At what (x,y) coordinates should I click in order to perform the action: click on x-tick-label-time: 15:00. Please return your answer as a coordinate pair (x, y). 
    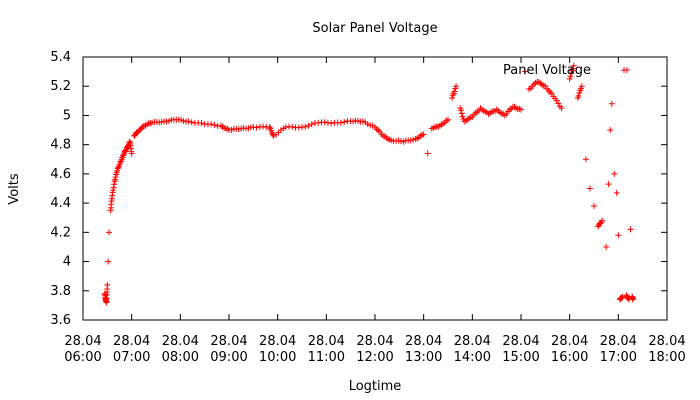
    Looking at the image, I should click on (520, 357).